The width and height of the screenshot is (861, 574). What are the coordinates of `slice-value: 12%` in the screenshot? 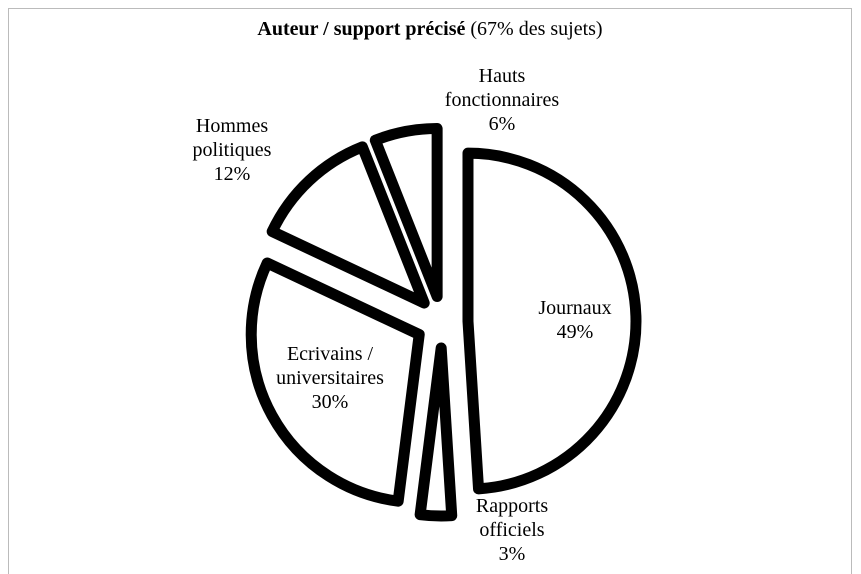 It's located at (232, 174).